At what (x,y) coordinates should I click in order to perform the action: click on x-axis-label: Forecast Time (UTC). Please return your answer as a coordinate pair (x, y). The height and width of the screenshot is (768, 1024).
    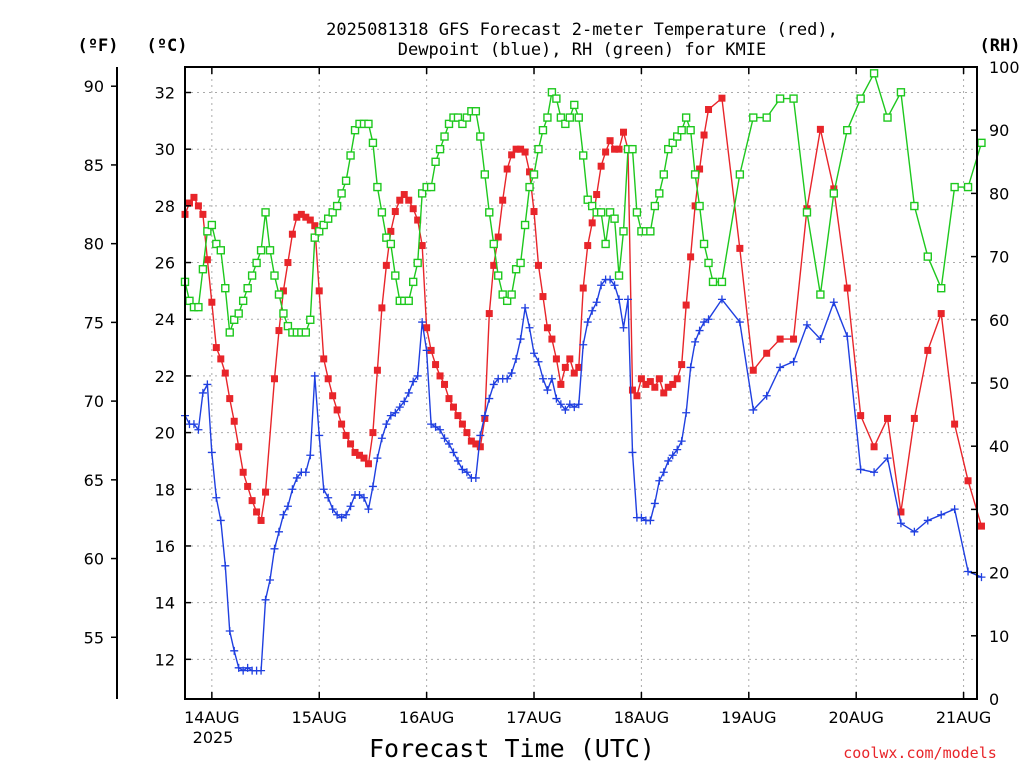
    Looking at the image, I should click on (512, 748).